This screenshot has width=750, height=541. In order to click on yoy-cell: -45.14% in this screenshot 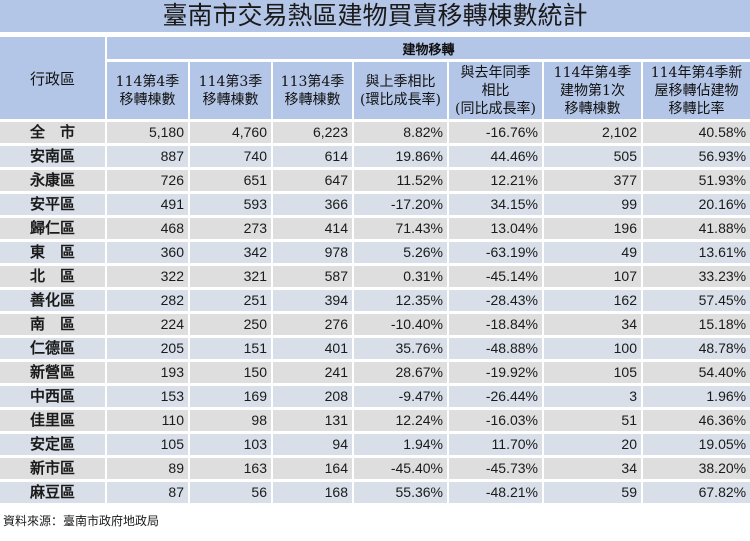, I will do `click(495, 276)`.